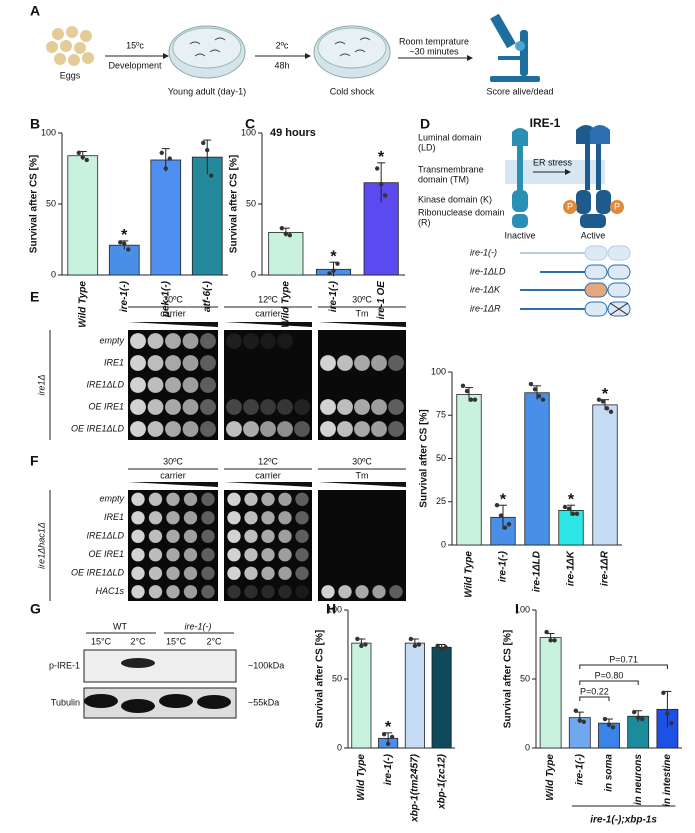  I want to click on domain-label: Ribonuclease domain, so click(461, 212).